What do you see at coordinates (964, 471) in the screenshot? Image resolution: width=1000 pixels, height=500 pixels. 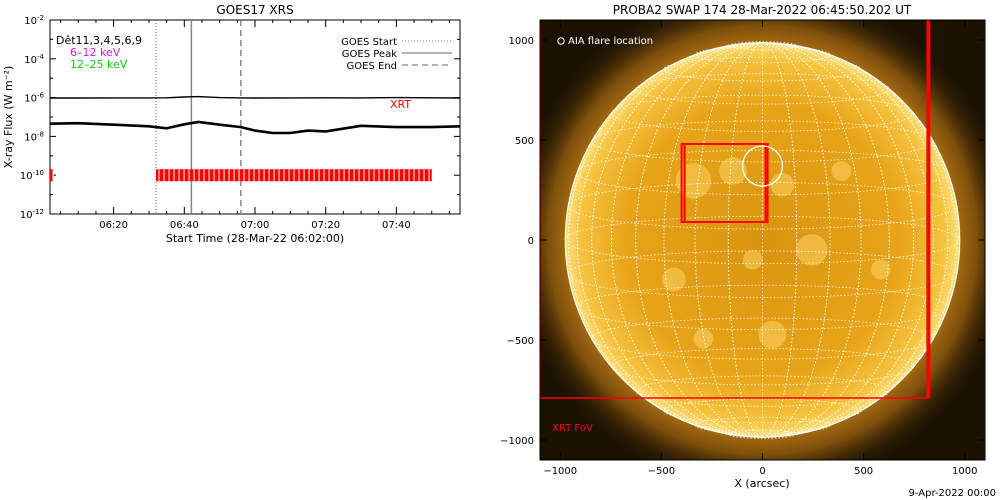 I see `swap-x-tick-label: 1000` at bounding box center [964, 471].